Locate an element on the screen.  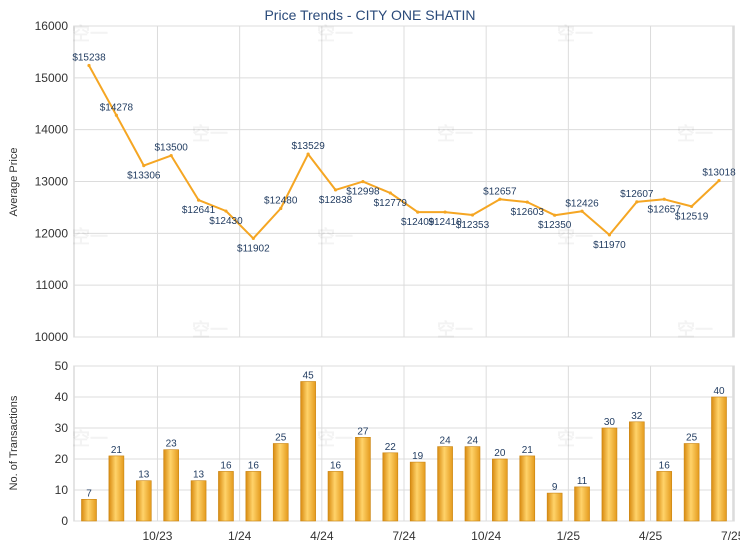
transactions-data-label: 32 is located at coordinates (637, 416).